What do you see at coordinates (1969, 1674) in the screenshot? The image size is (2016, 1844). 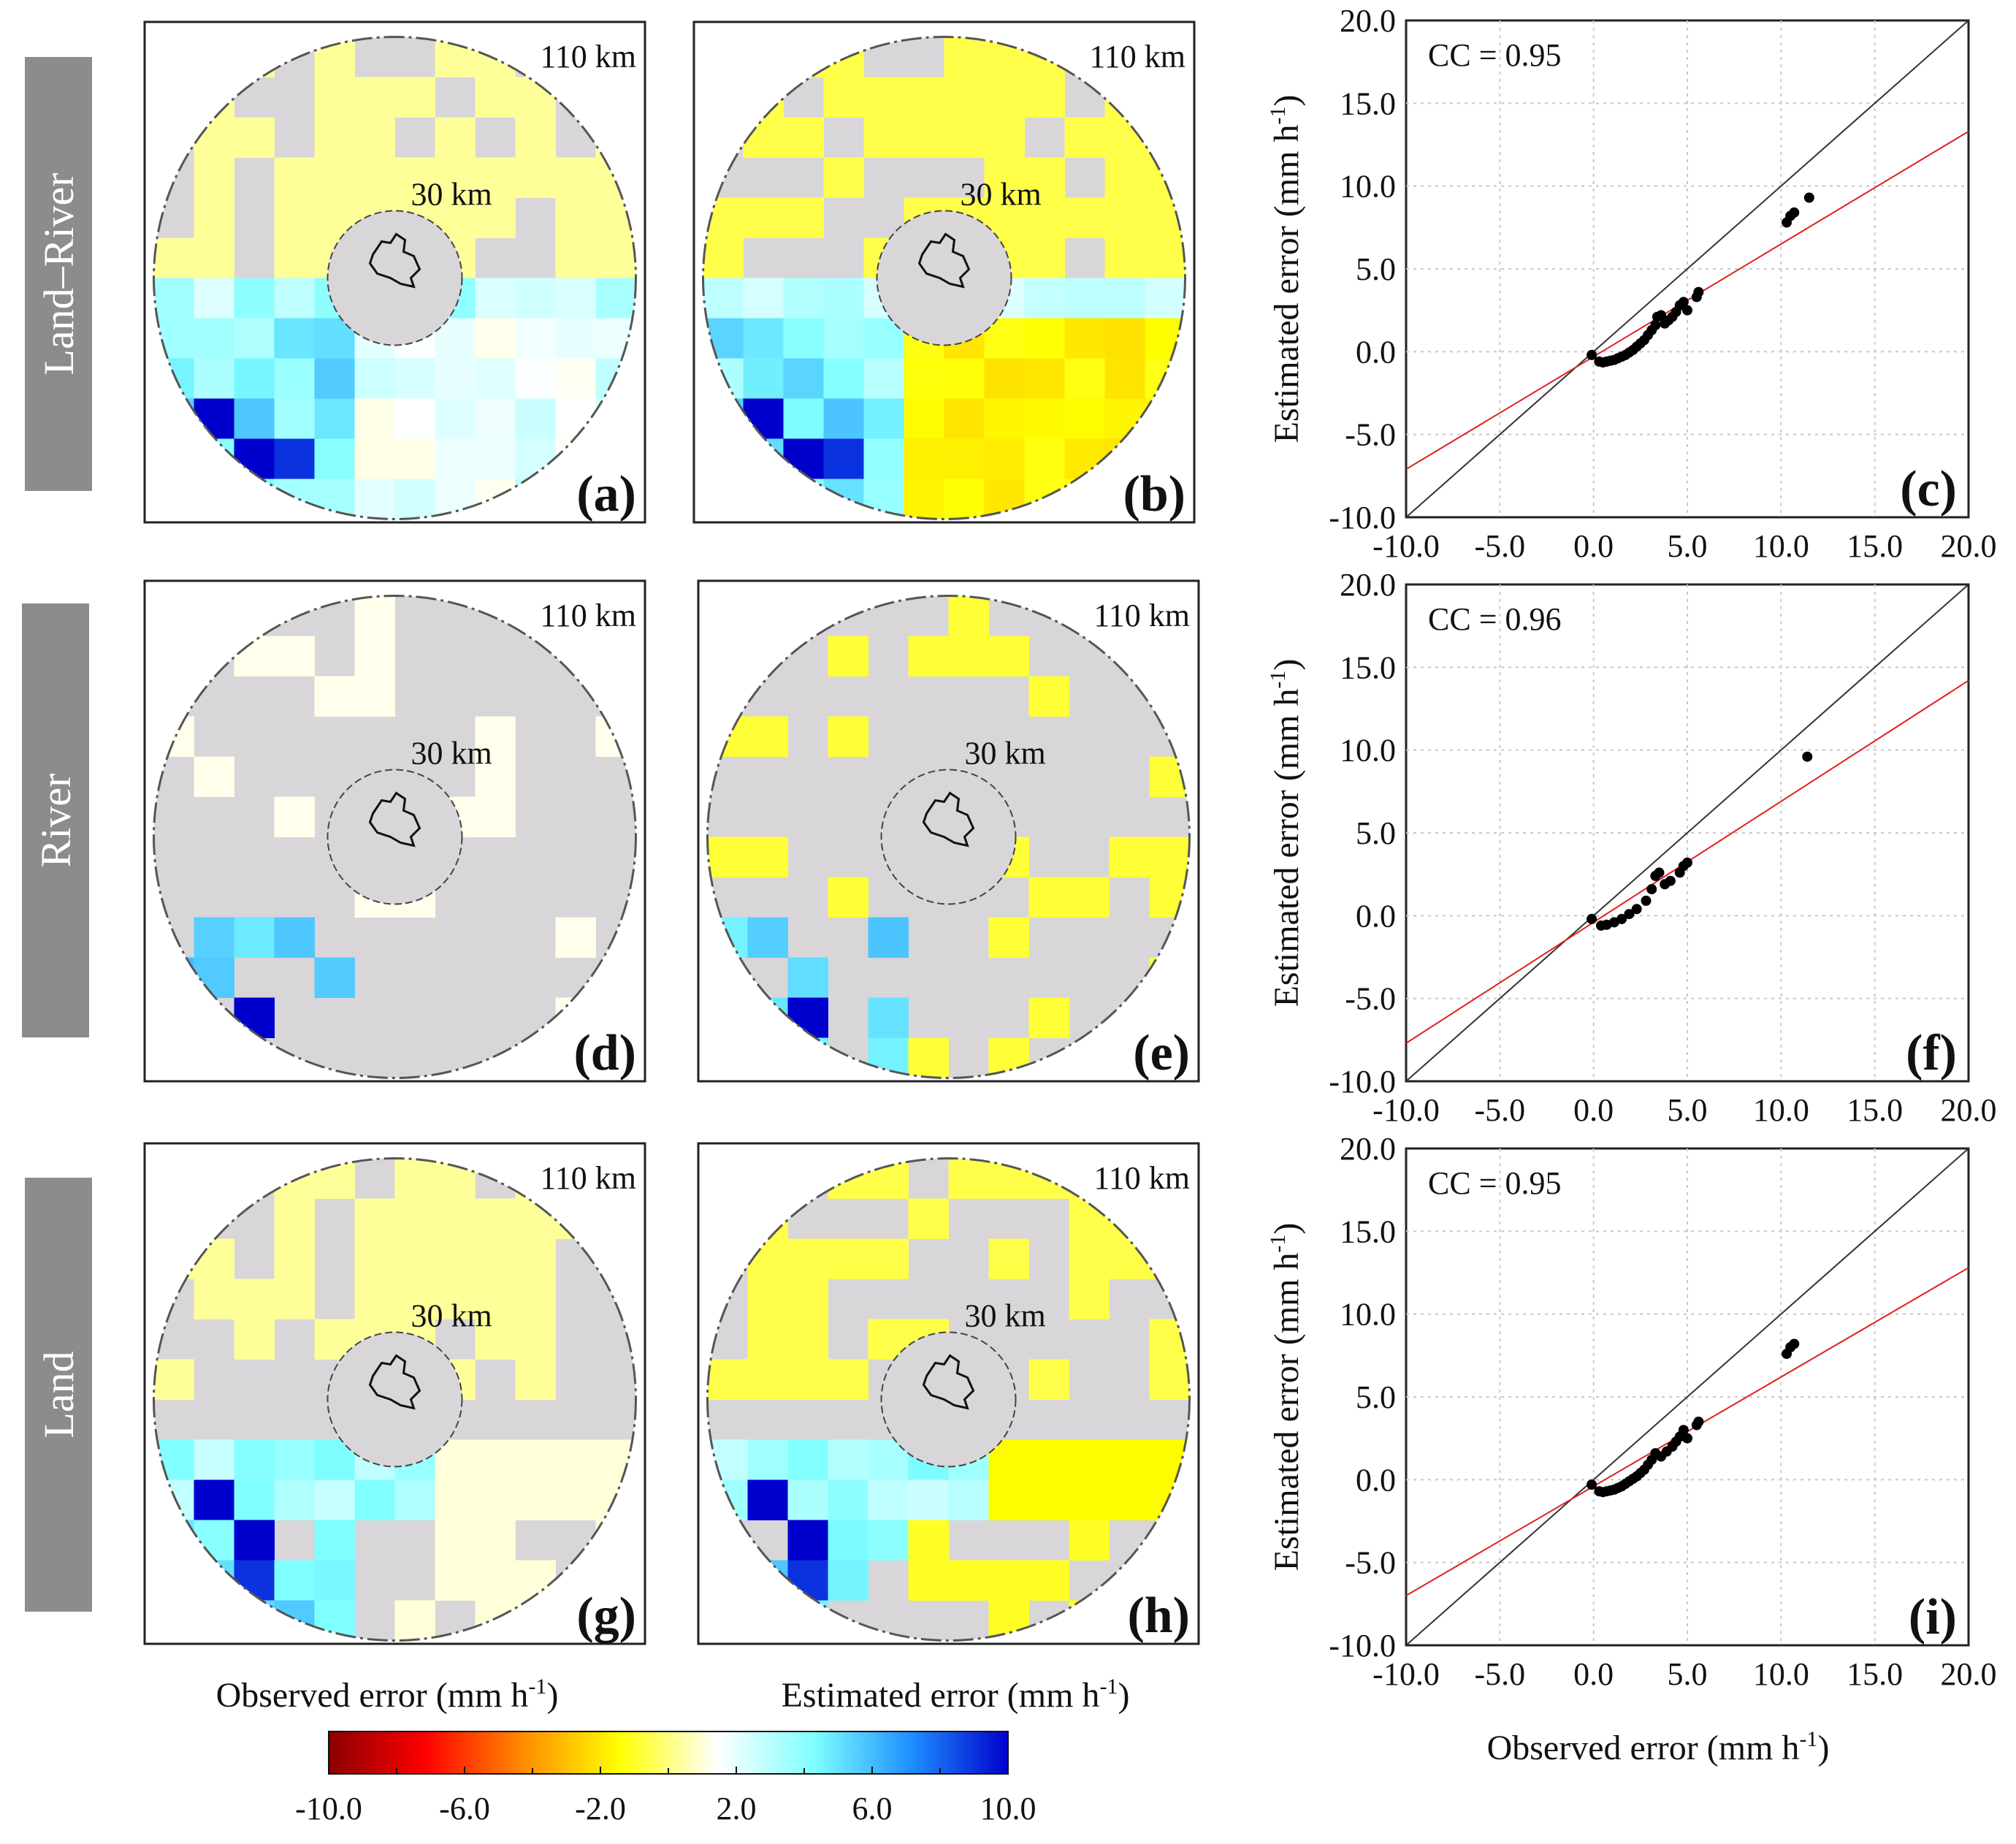 I see `x-tick-label: 20.0` at bounding box center [1969, 1674].